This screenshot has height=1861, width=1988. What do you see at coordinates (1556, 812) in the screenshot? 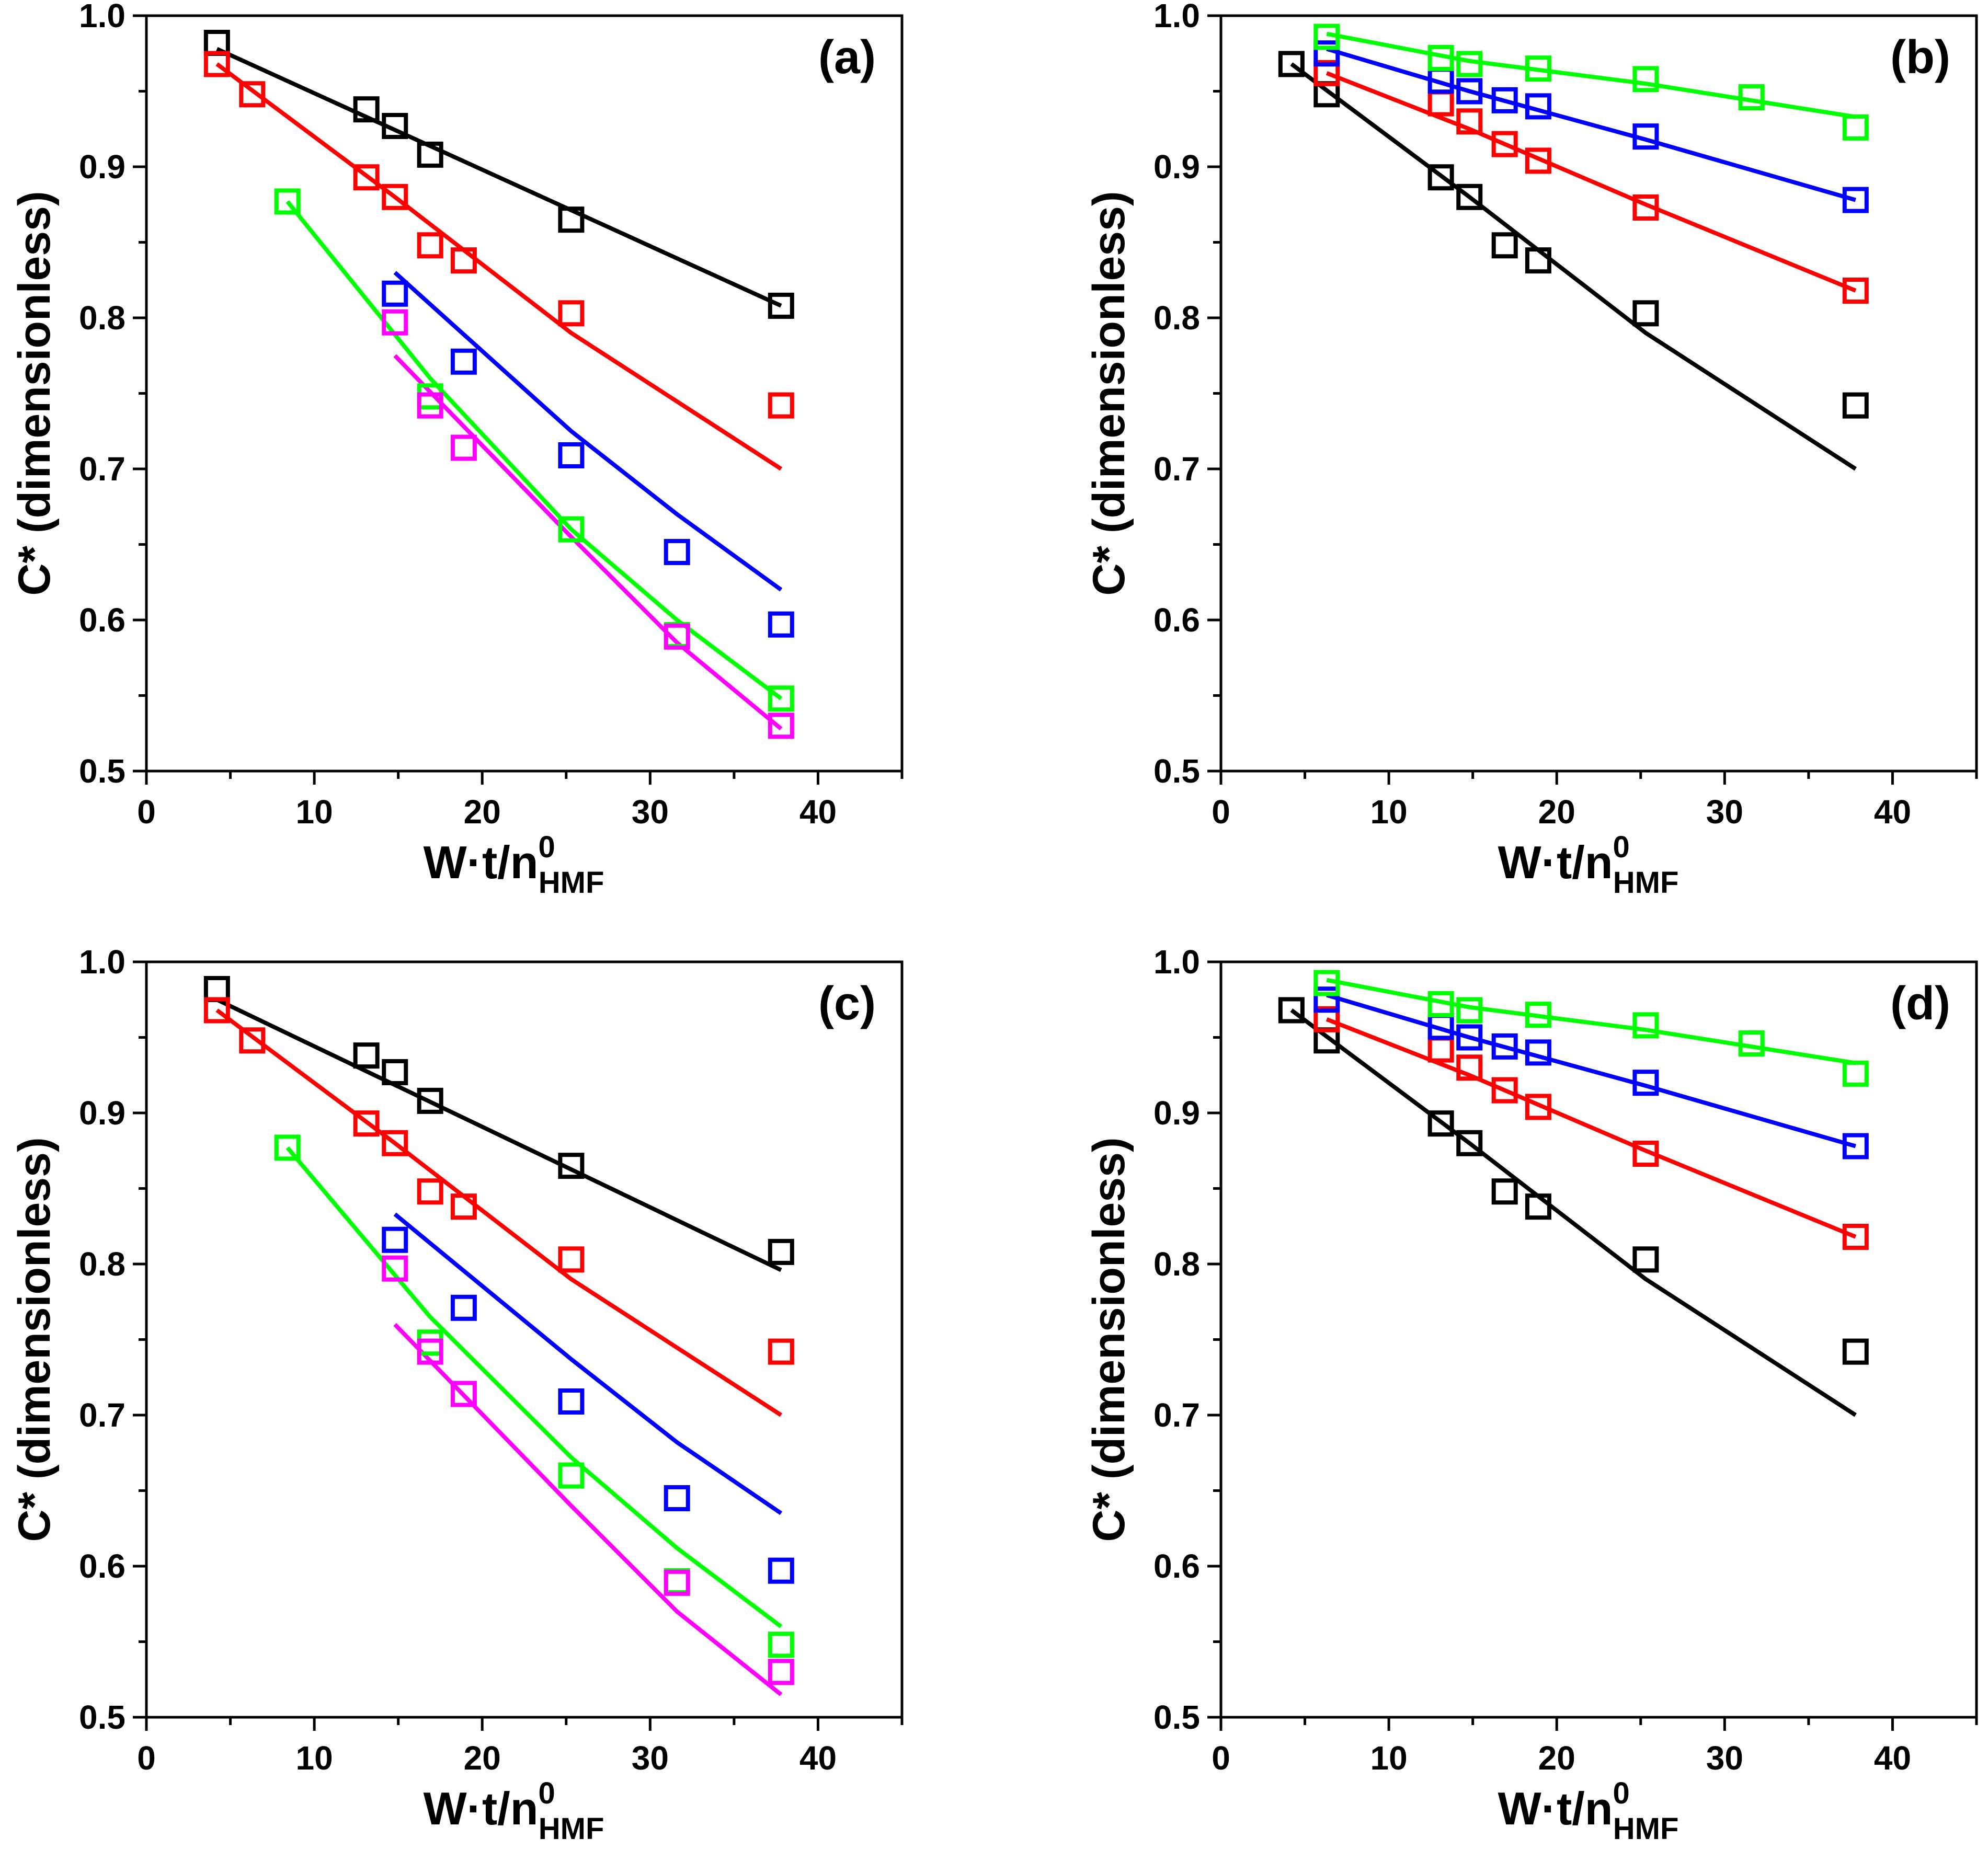
I see `x-tick-label: 20` at bounding box center [1556, 812].